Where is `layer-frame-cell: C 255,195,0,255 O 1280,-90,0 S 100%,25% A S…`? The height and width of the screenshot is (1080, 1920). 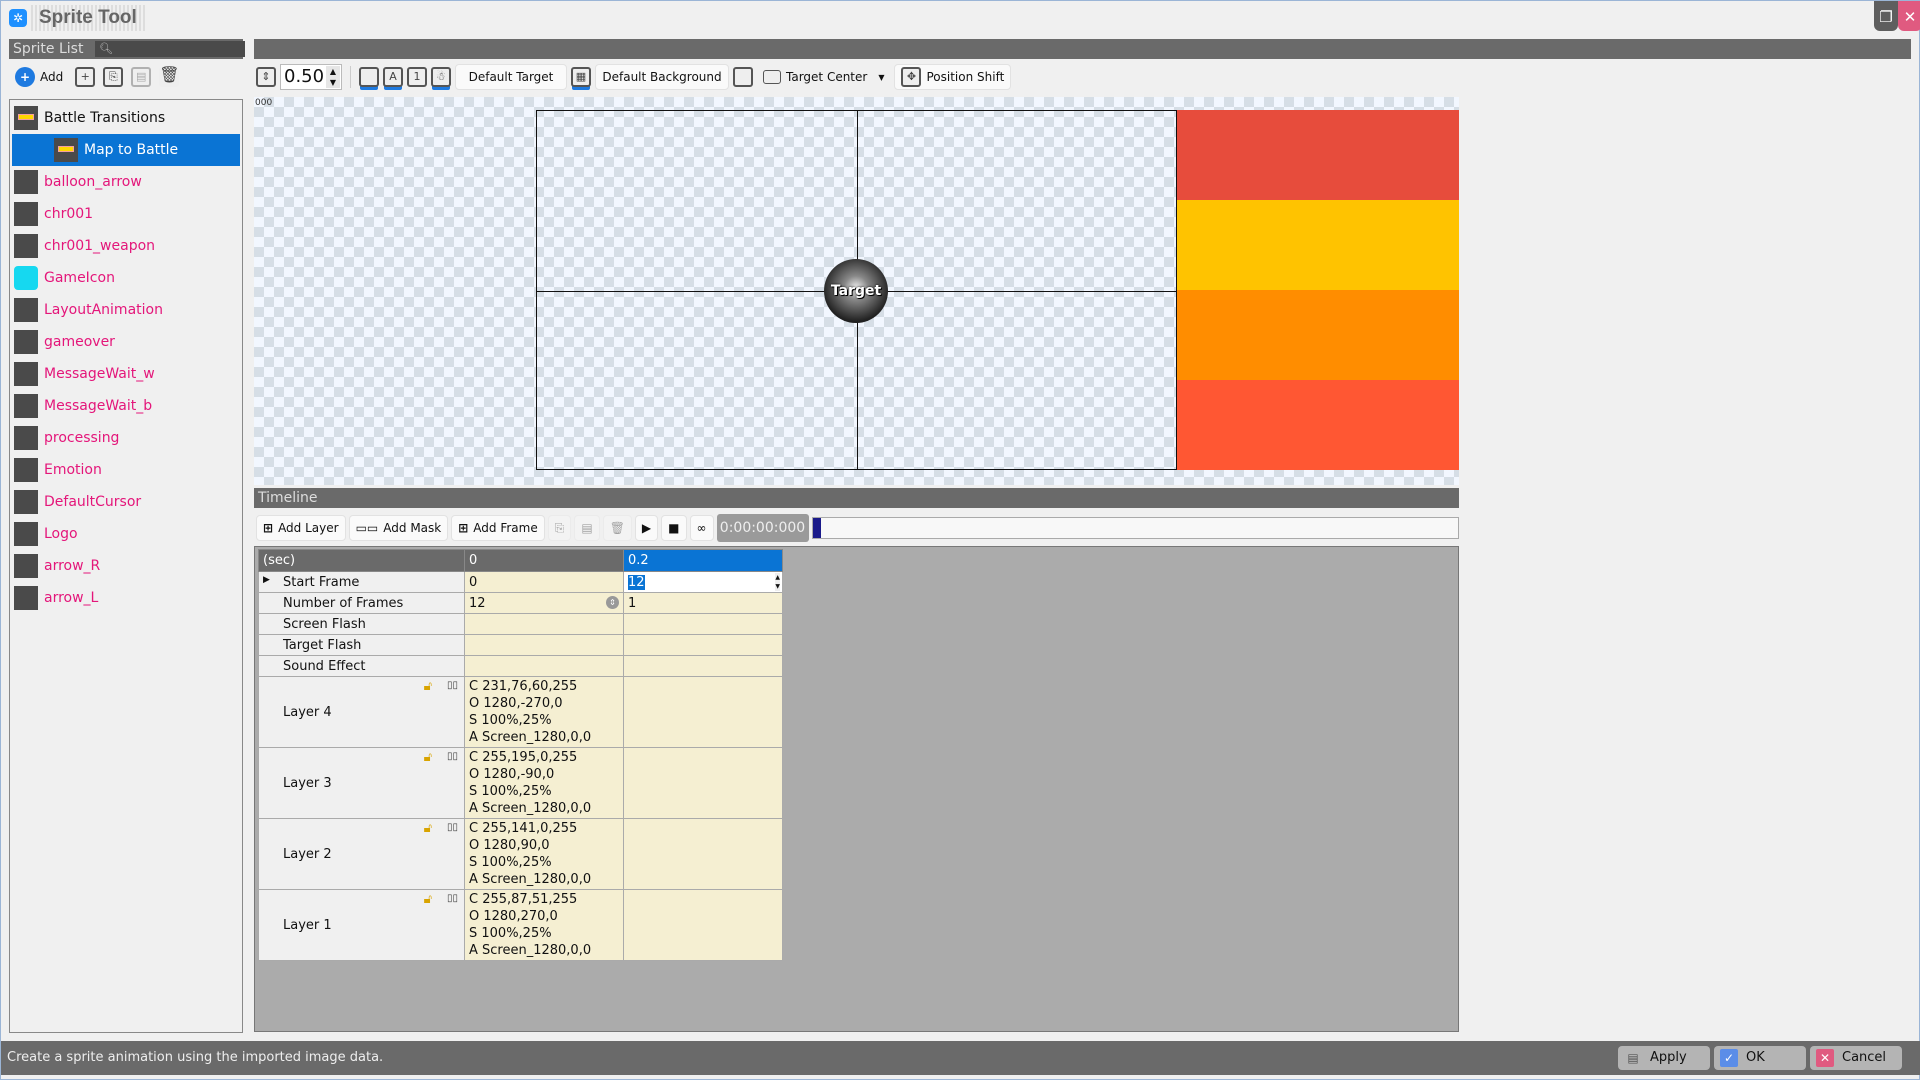
layer-frame-cell: C 255,195,0,255 O 1280,-90,0 S 100%,25% A S… is located at coordinates (544, 783).